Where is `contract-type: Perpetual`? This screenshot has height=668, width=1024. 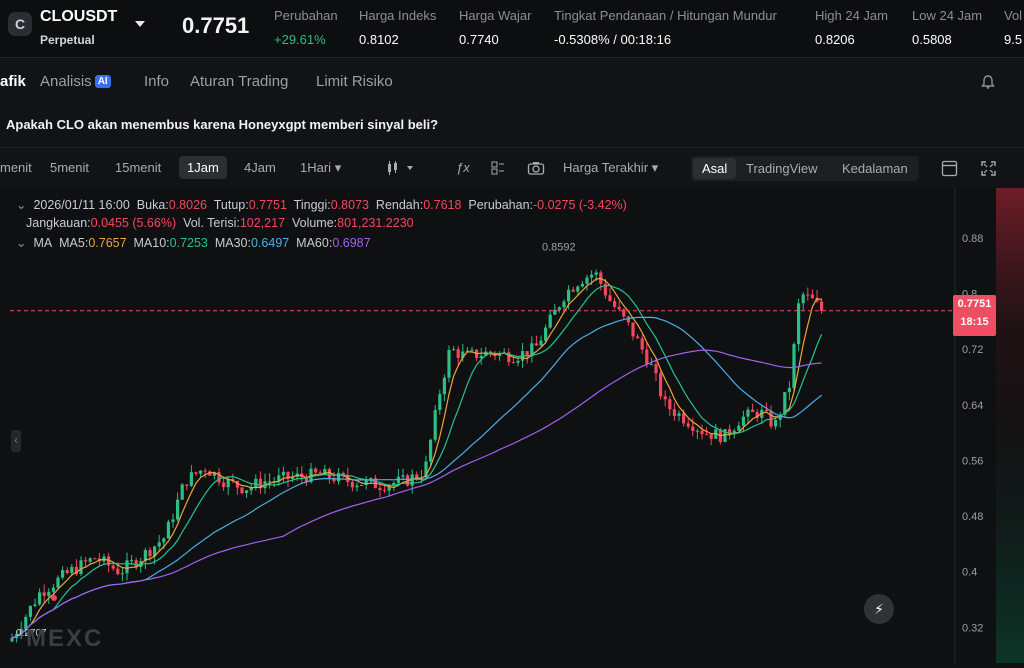
contract-type: Perpetual is located at coordinates (67, 40).